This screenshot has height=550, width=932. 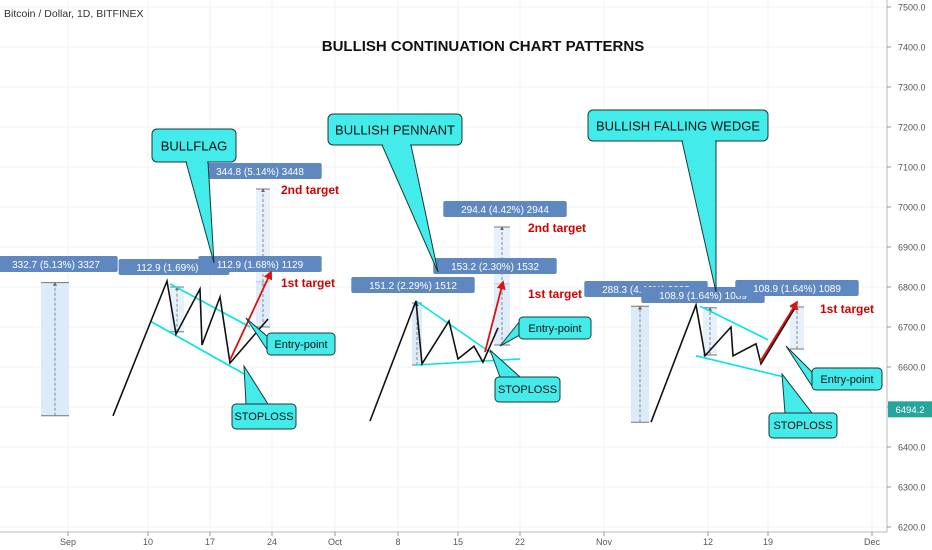 I want to click on measure-label: 153.2 (2.30%) 1532, so click(x=495, y=267).